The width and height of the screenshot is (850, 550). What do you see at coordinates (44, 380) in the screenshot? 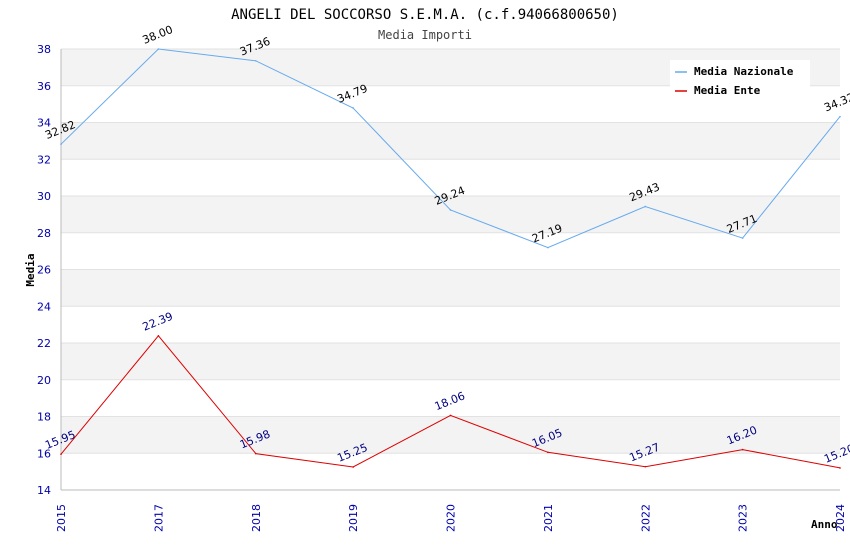
I see `y-tick-label: 20` at bounding box center [44, 380].